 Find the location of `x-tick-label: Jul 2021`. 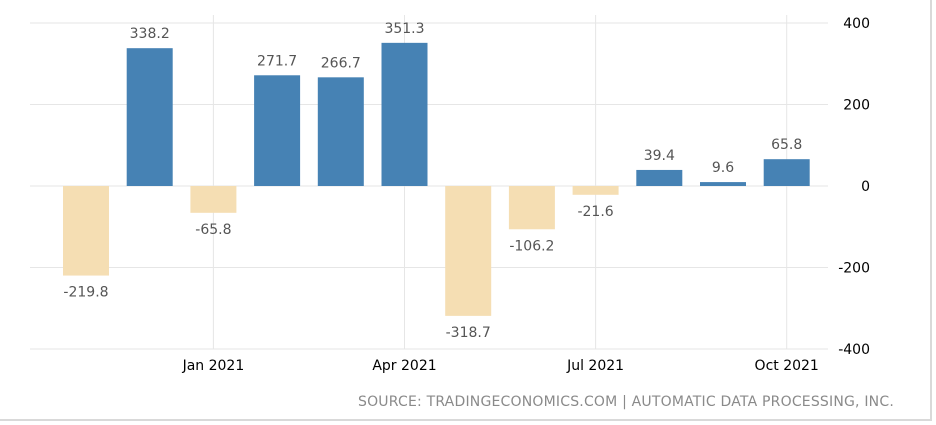

x-tick-label: Jul 2021 is located at coordinates (595, 366).